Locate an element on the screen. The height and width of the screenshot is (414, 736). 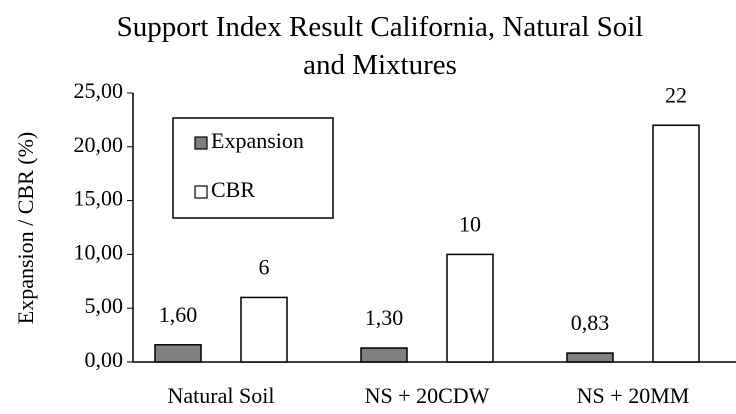
x-tick-label: NS + 20CDW is located at coordinates (427, 395).